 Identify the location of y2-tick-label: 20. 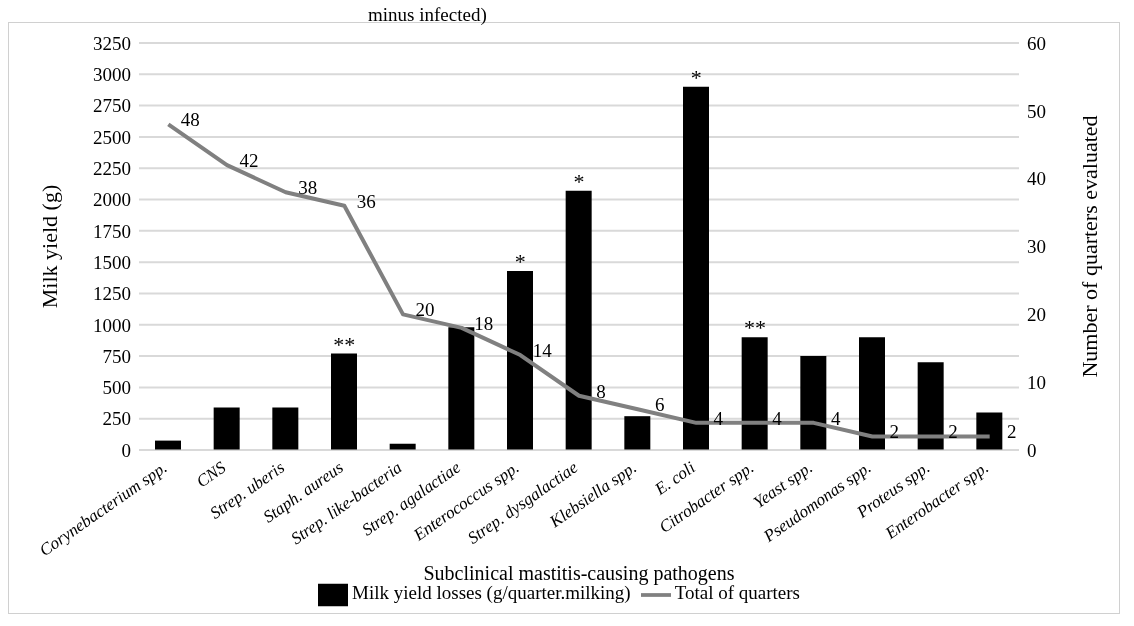
(1036, 315).